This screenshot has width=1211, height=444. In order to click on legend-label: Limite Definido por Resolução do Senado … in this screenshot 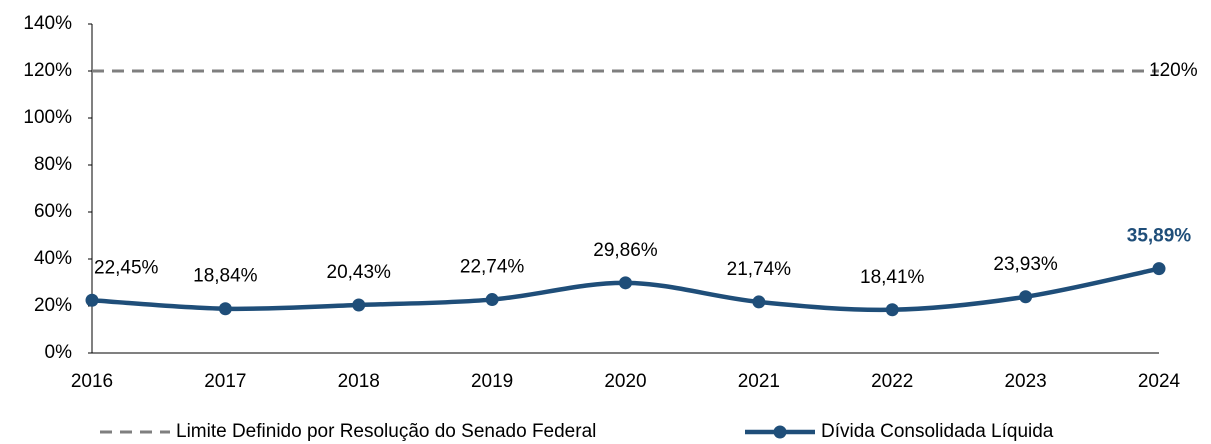, I will do `click(386, 431)`.